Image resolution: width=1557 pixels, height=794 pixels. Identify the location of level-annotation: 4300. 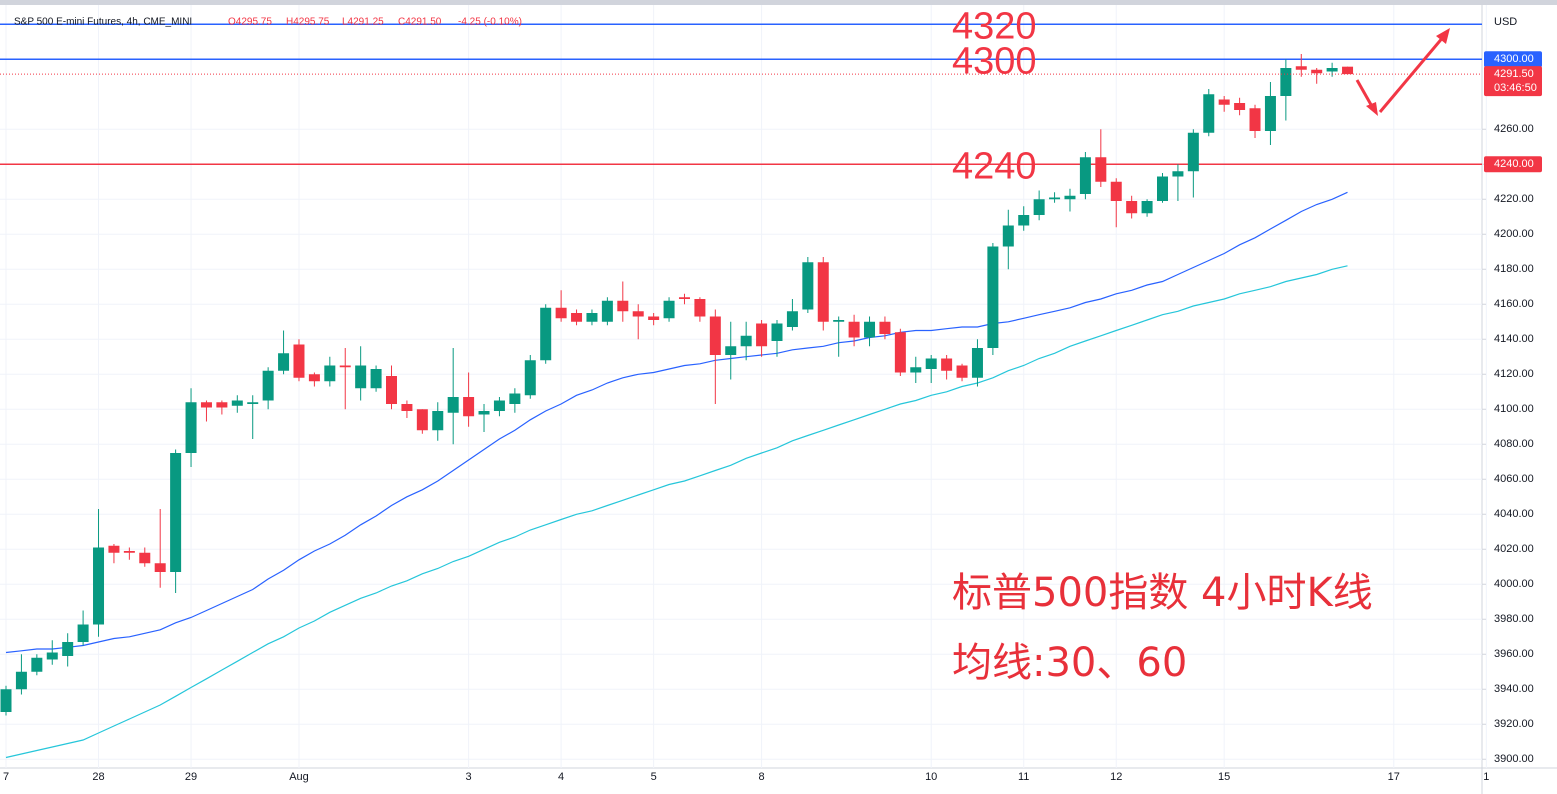
(994, 61).